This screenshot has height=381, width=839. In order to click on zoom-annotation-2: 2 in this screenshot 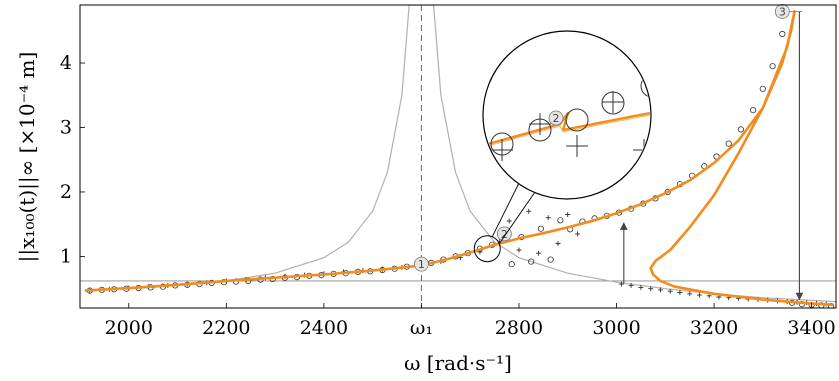, I will do `click(556, 118)`.